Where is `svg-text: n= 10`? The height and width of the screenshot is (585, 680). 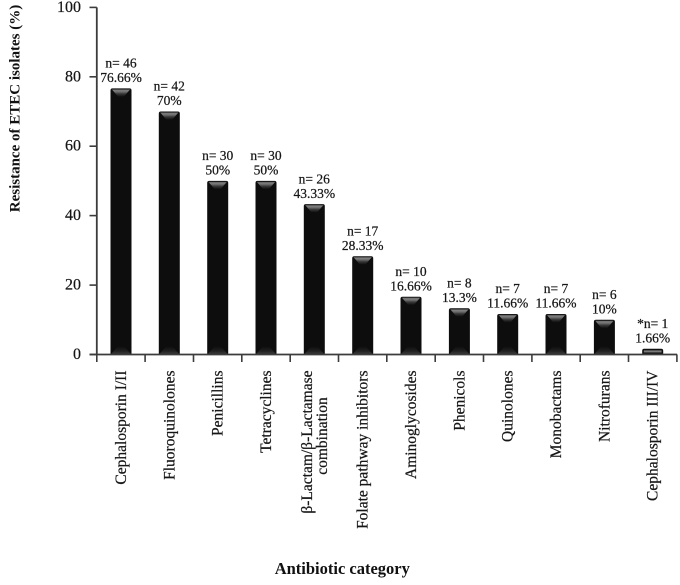
svg-text: n= 10 is located at coordinates (410, 271).